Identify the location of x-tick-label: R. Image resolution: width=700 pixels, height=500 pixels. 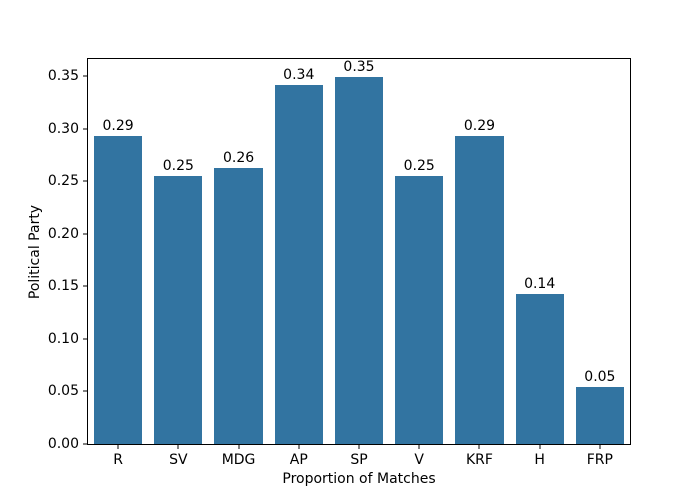
(118, 460).